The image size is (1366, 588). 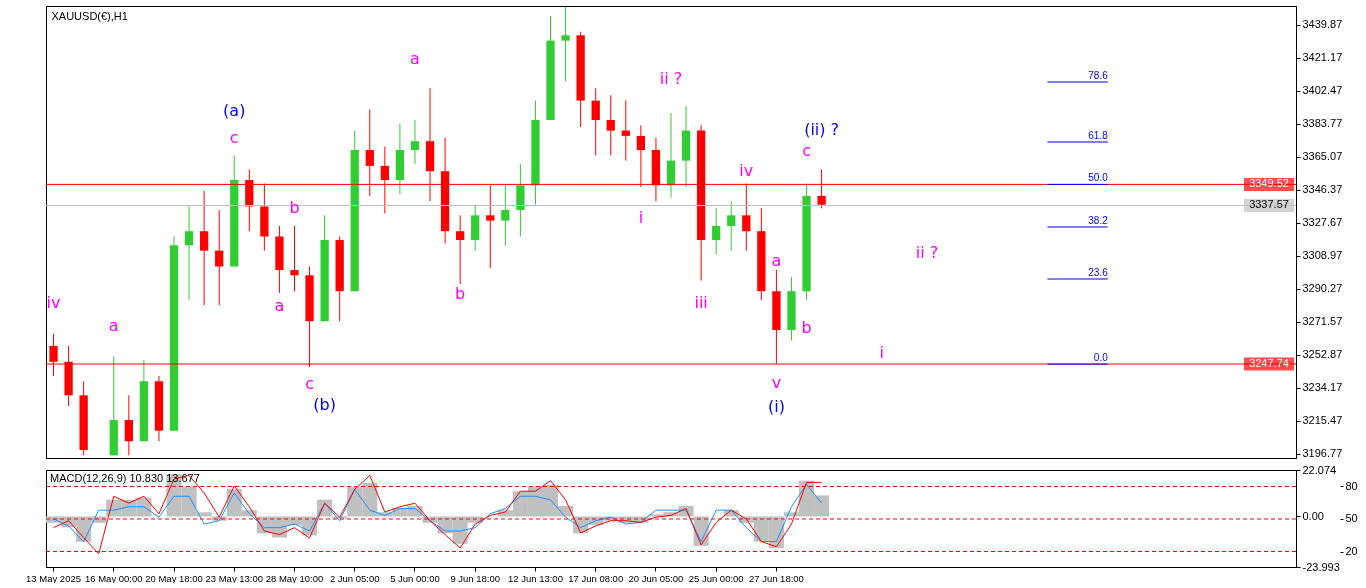 What do you see at coordinates (89, 16) in the screenshot?
I see `chart-title: XAUUSD(€),H1` at bounding box center [89, 16].